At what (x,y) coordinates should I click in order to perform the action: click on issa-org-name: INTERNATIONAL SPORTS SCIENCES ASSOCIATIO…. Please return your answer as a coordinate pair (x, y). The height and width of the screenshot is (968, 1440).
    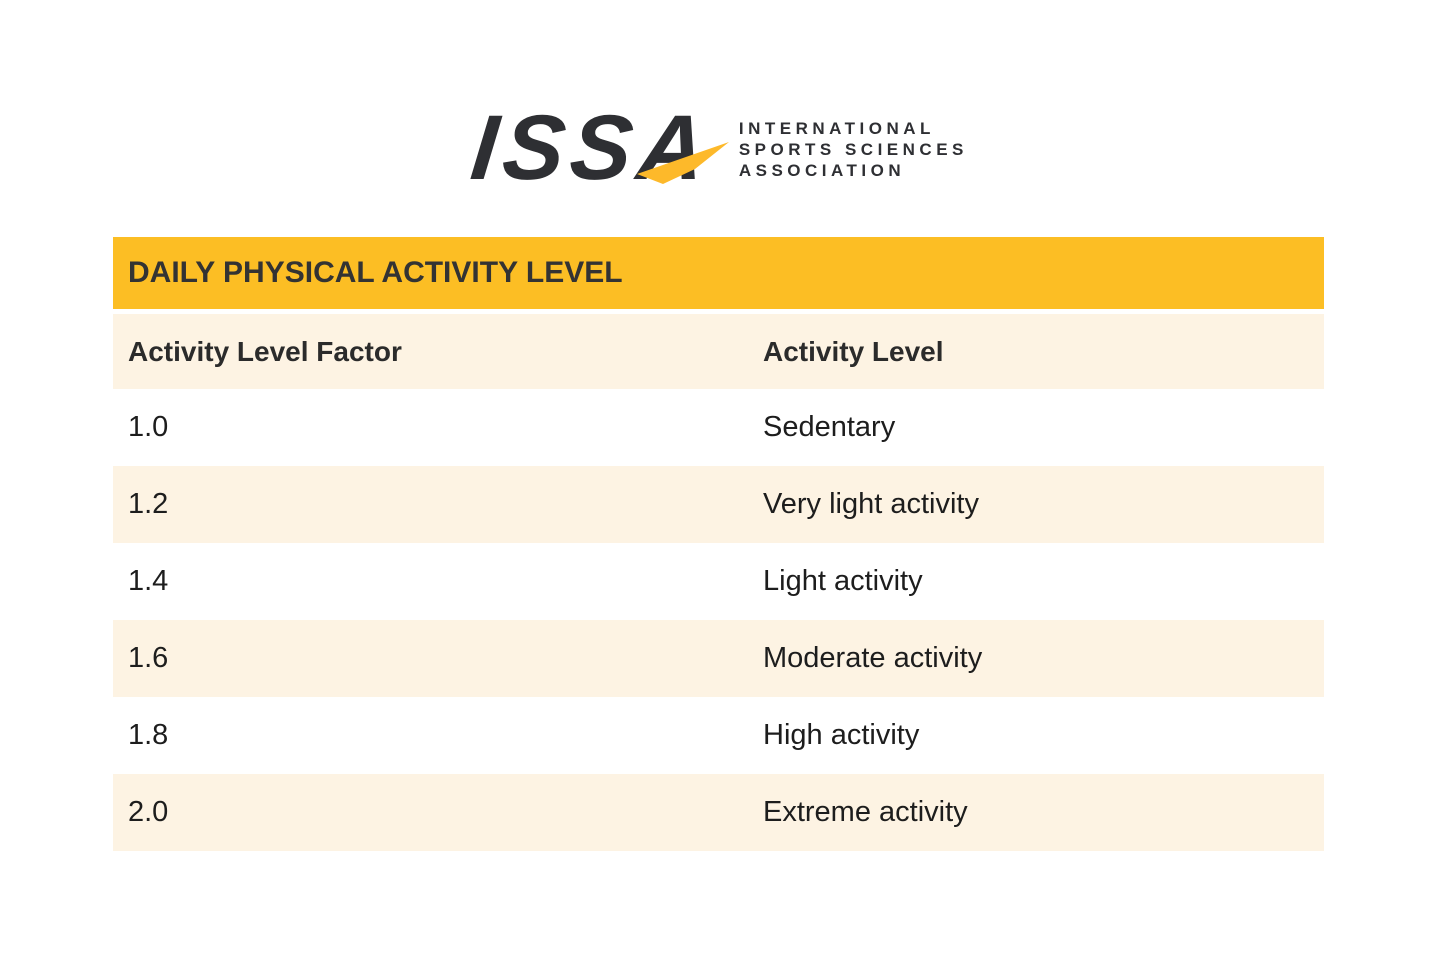
    Looking at the image, I should click on (853, 149).